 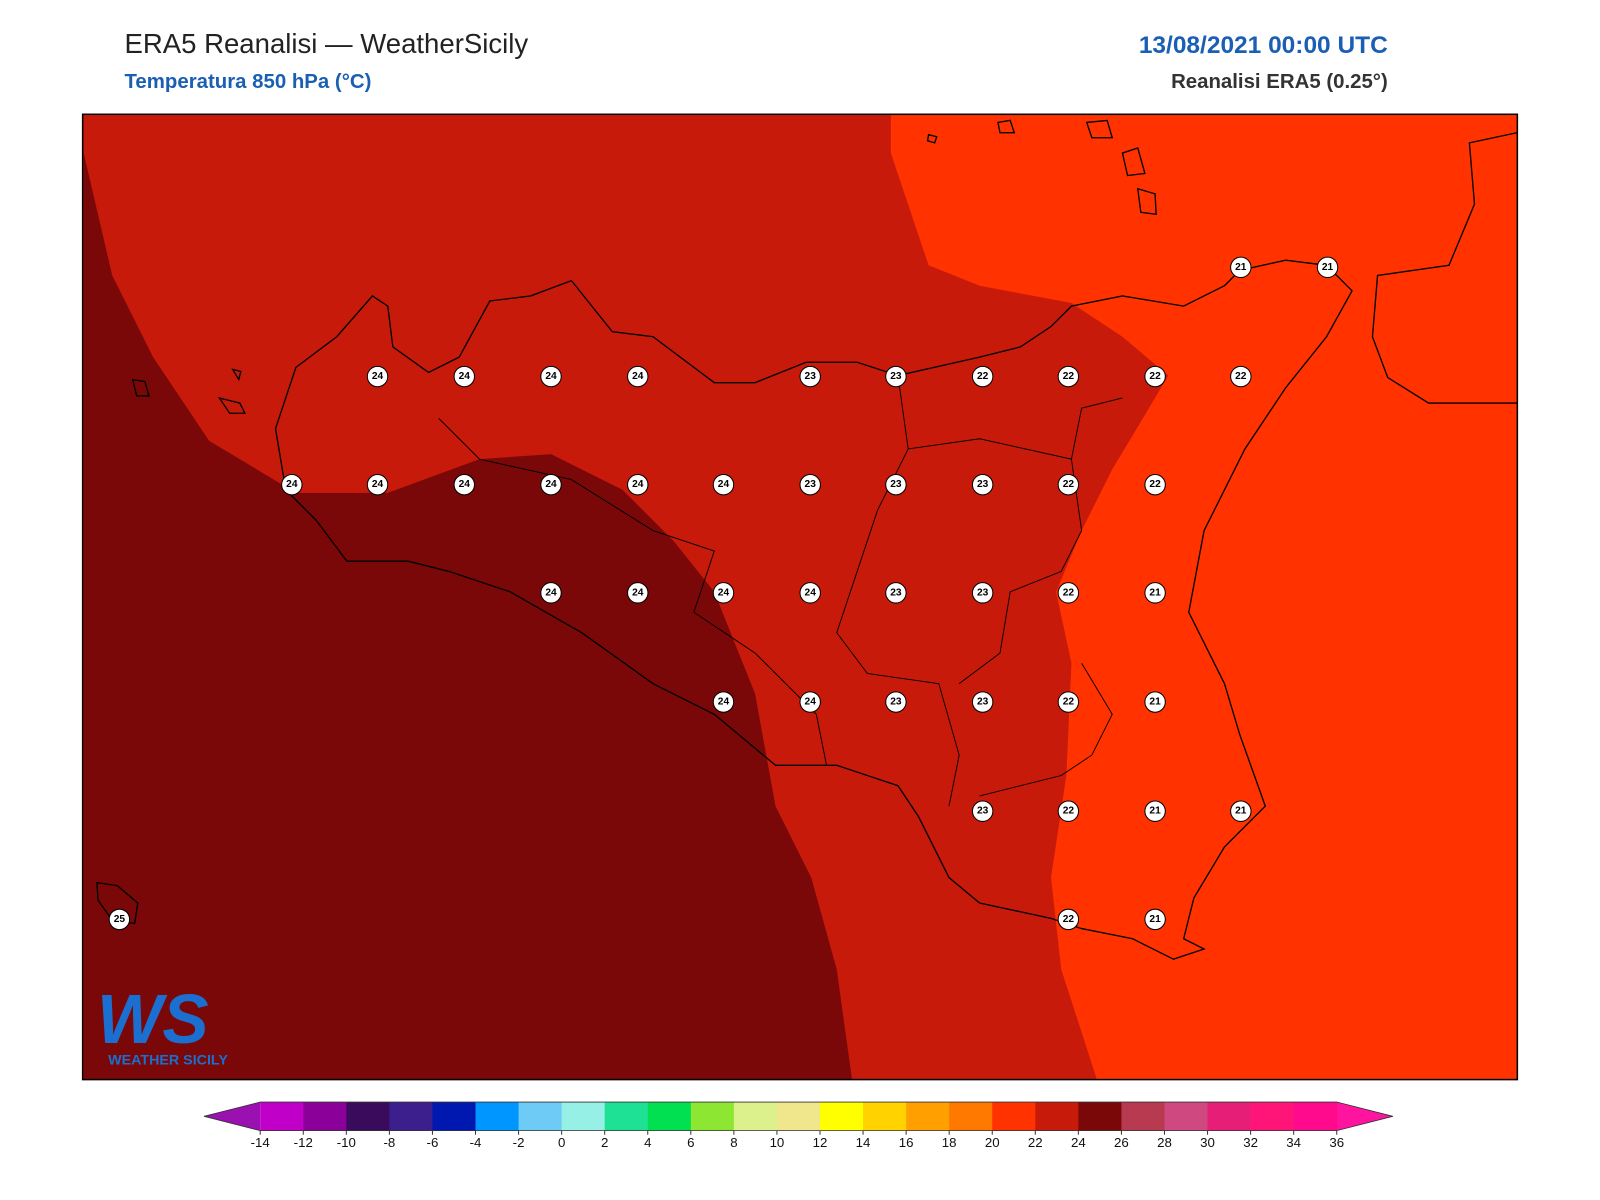 What do you see at coordinates (117, 903) in the screenshot?
I see `malta` at bounding box center [117, 903].